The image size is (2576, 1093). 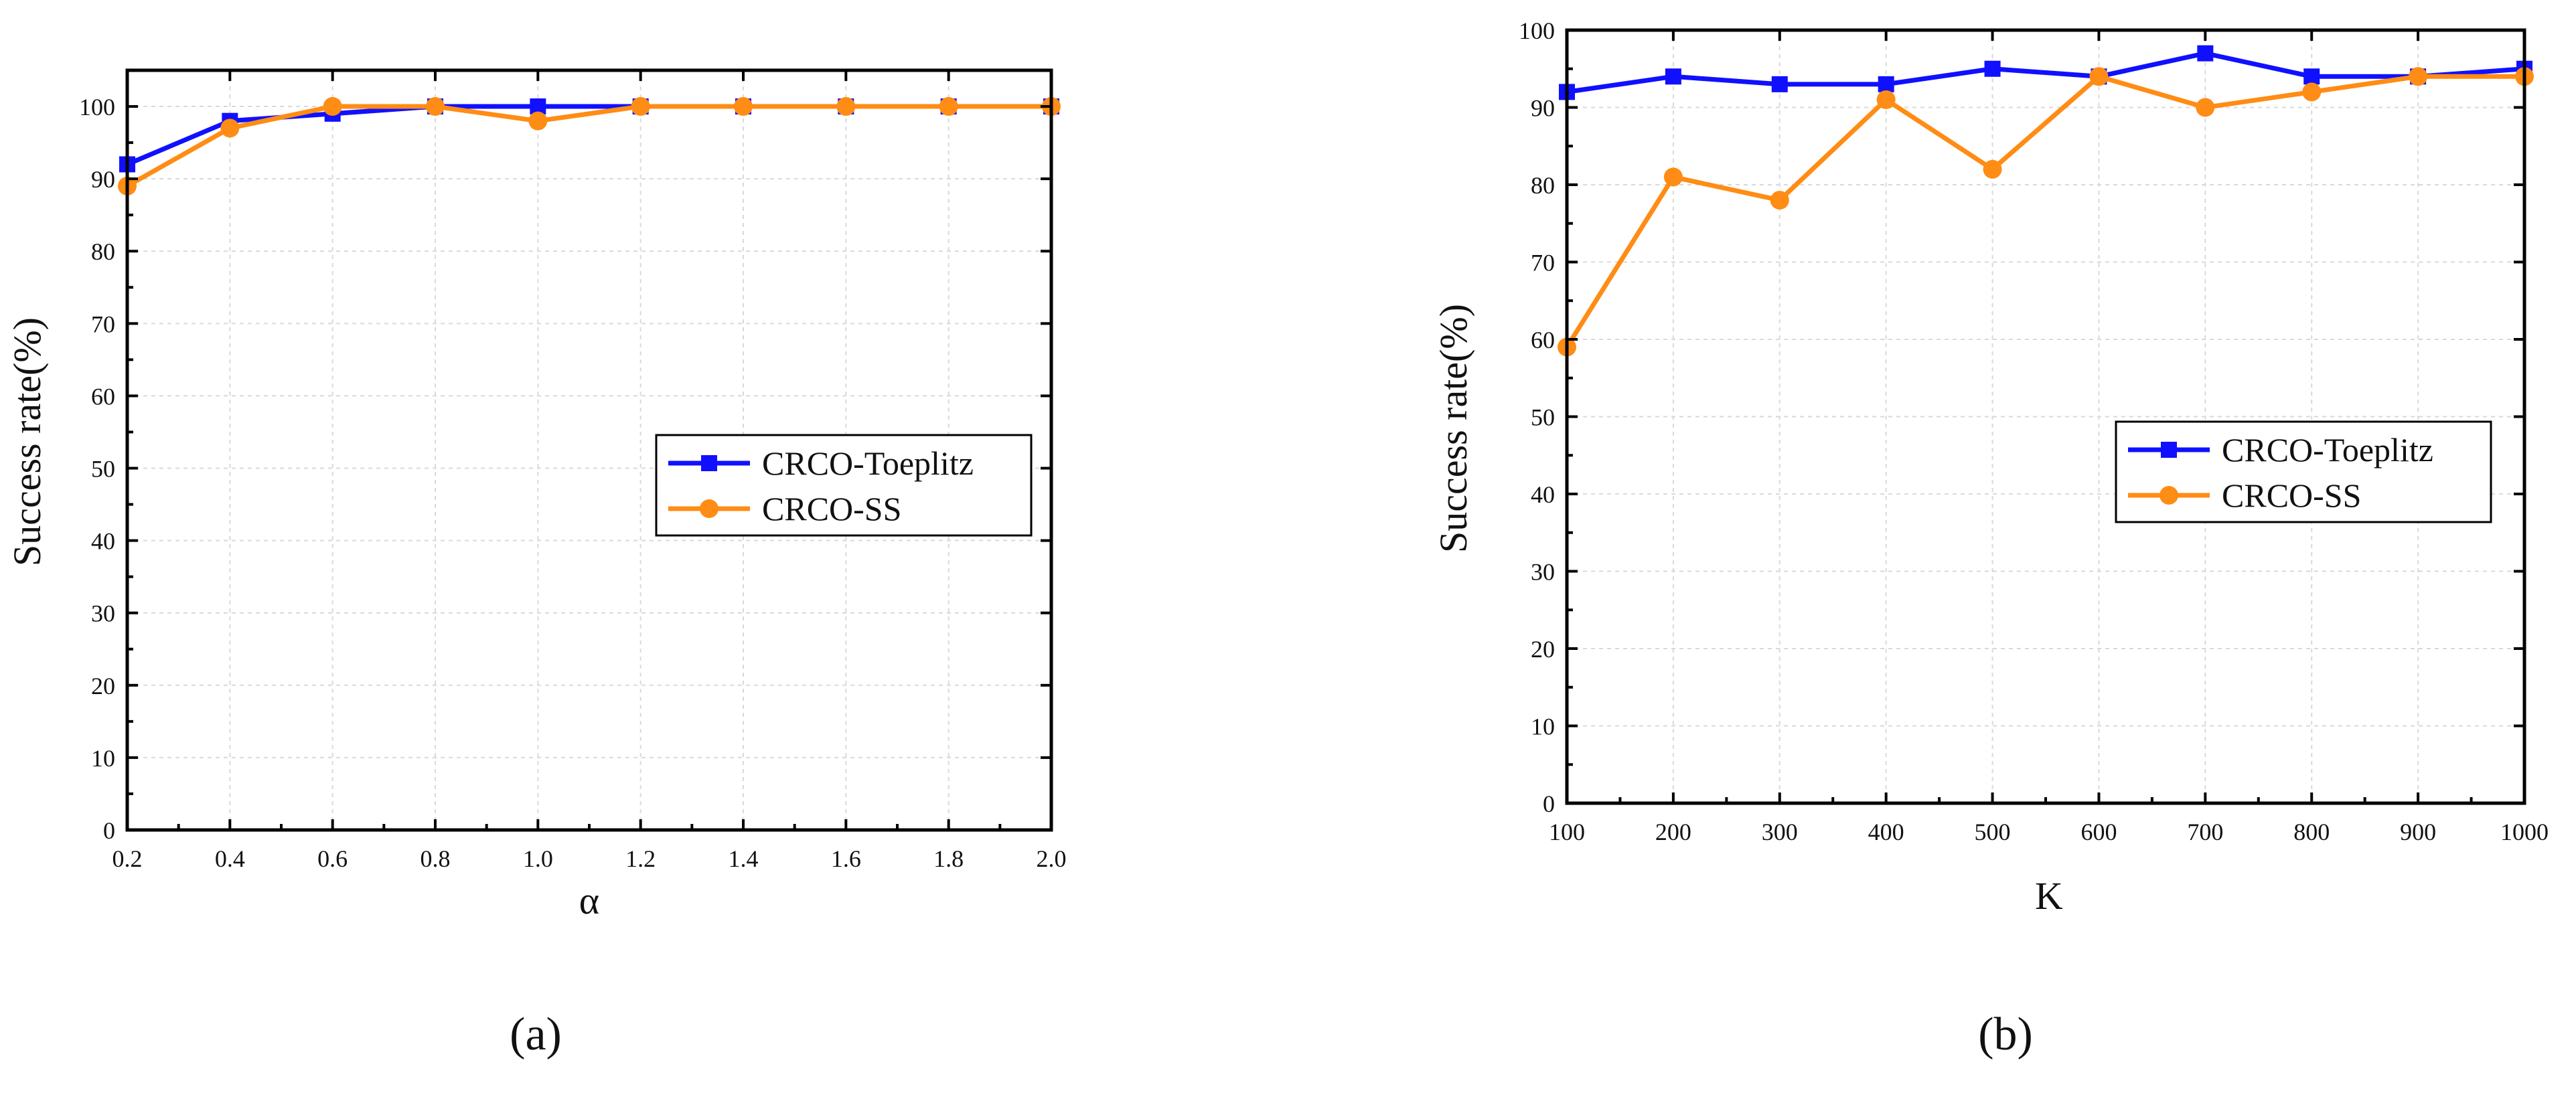 What do you see at coordinates (744, 858) in the screenshot?
I see `x-tick-label: 1.4` at bounding box center [744, 858].